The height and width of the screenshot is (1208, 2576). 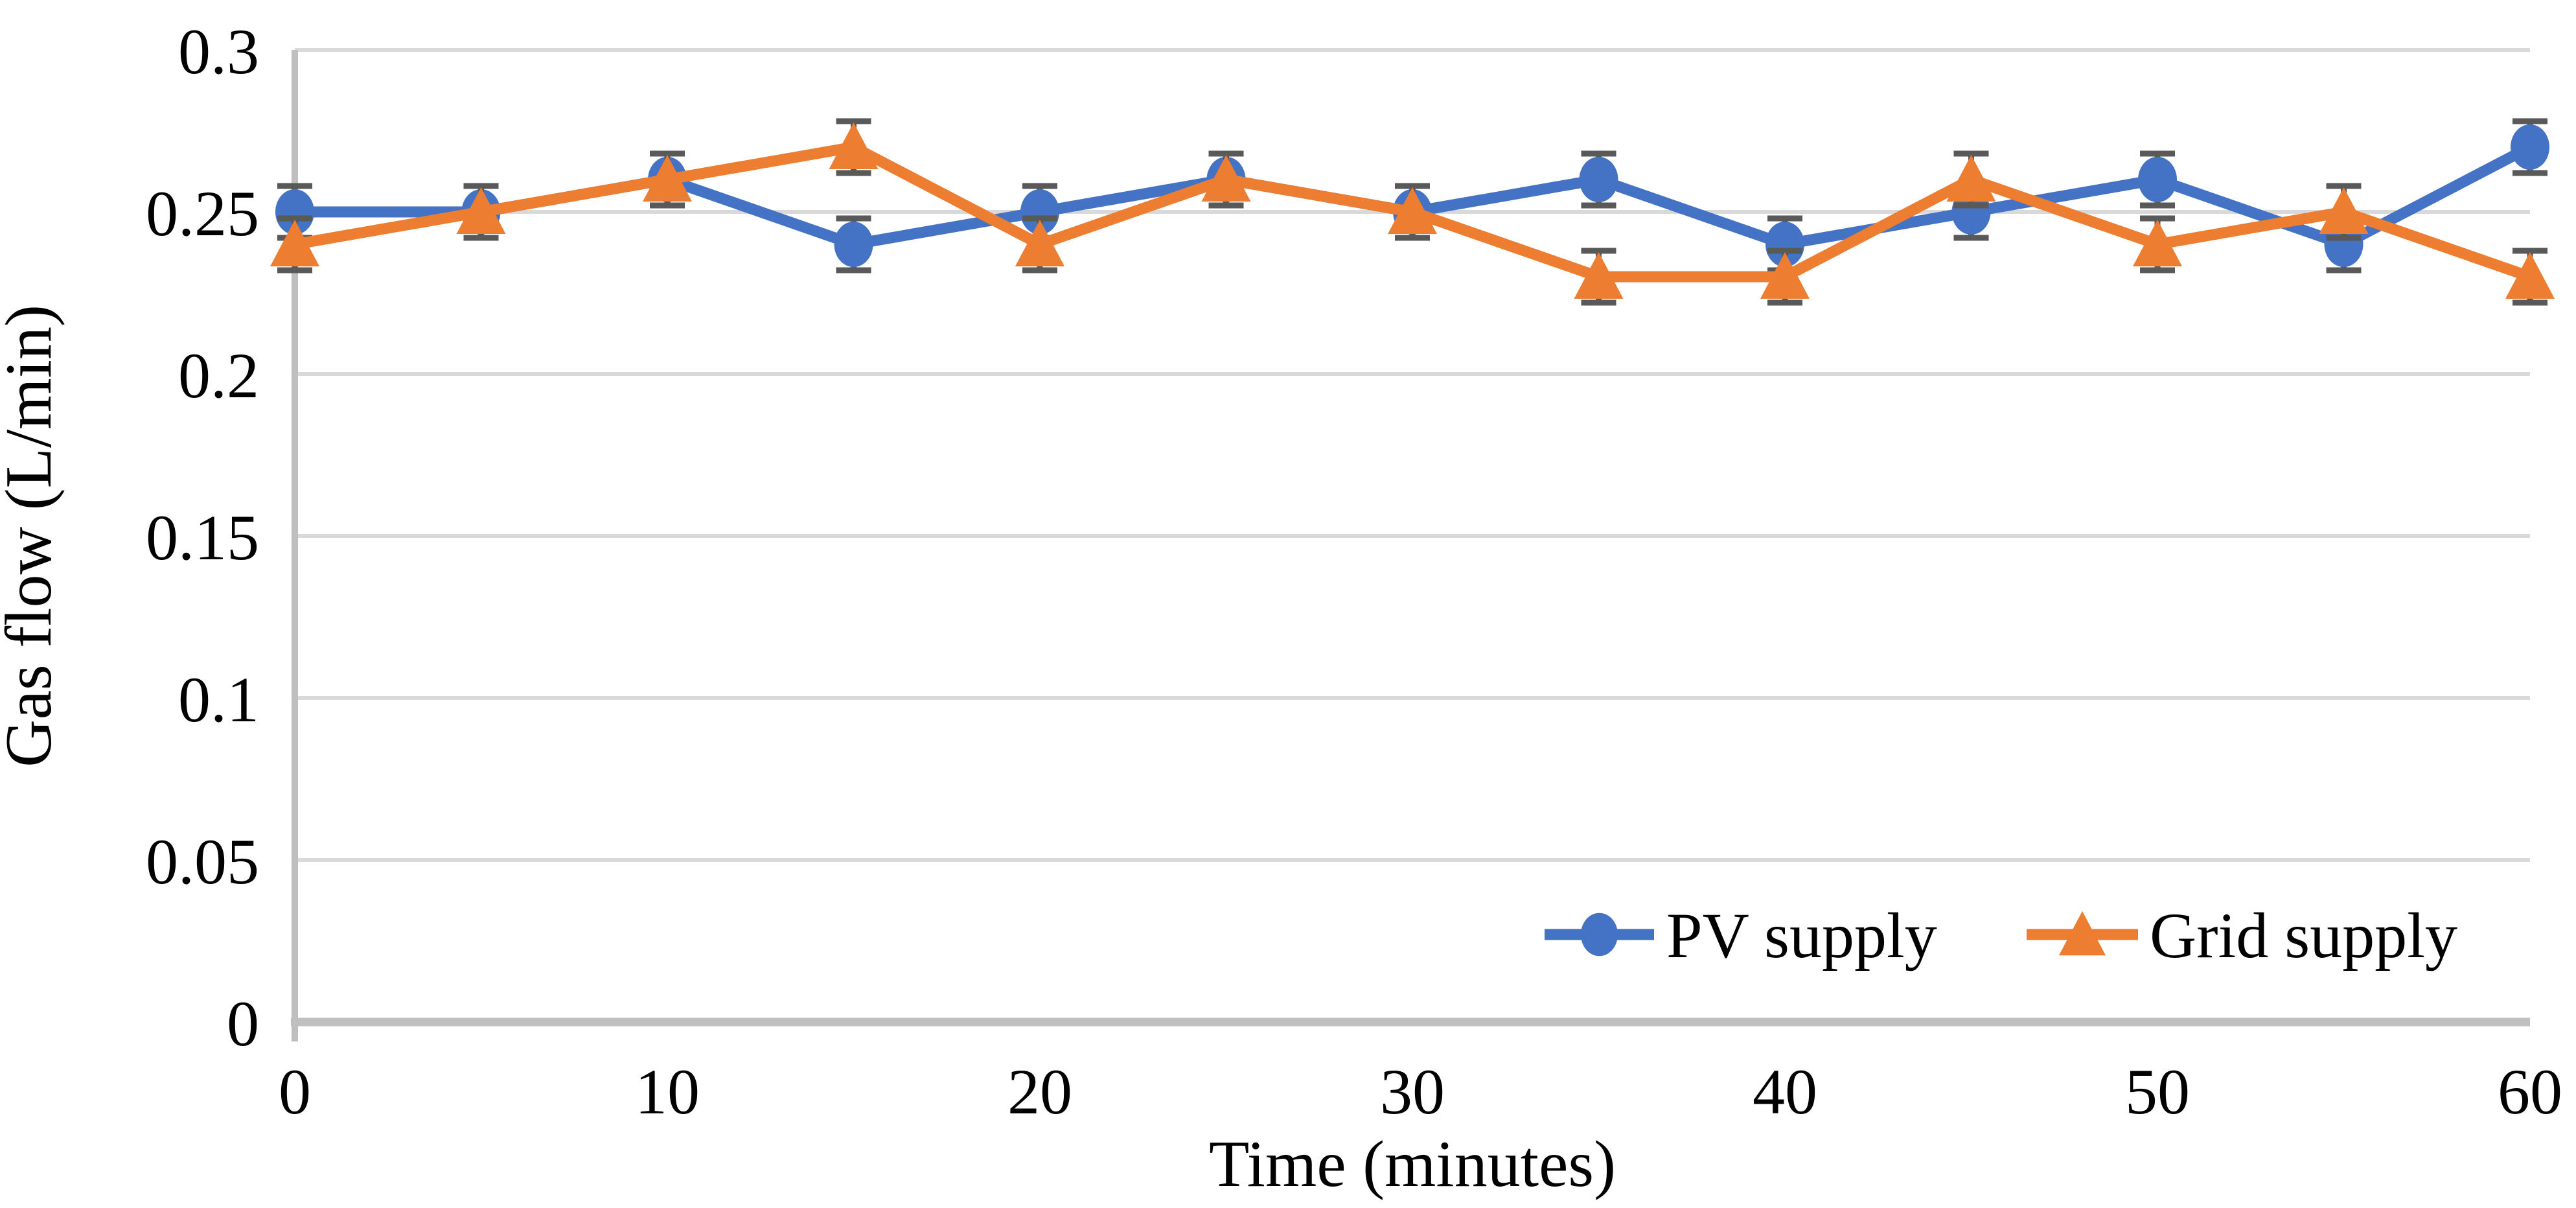 I want to click on legend-item-pv-supply: PV supply, so click(x=1741, y=936).